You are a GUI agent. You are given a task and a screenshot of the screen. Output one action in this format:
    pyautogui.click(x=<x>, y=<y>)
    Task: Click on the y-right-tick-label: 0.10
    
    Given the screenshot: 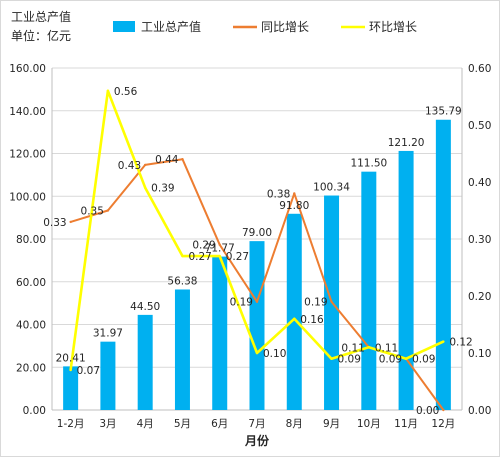 What is the action you would take?
    pyautogui.click(x=479, y=354)
    